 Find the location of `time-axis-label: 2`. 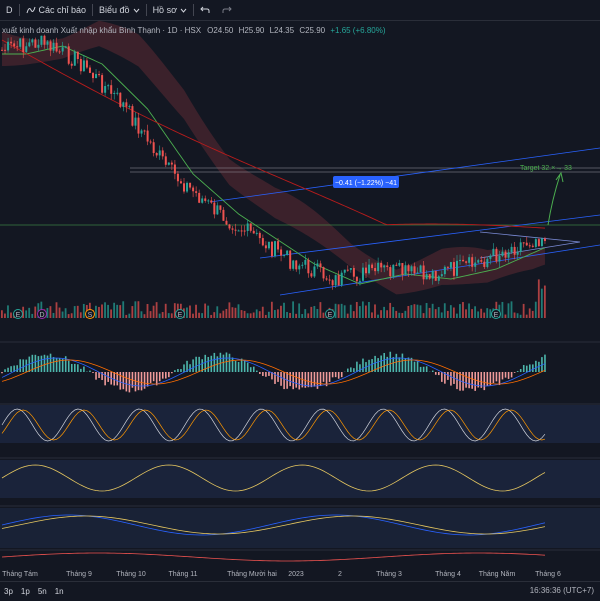

time-axis-label: 2 is located at coordinates (340, 574).